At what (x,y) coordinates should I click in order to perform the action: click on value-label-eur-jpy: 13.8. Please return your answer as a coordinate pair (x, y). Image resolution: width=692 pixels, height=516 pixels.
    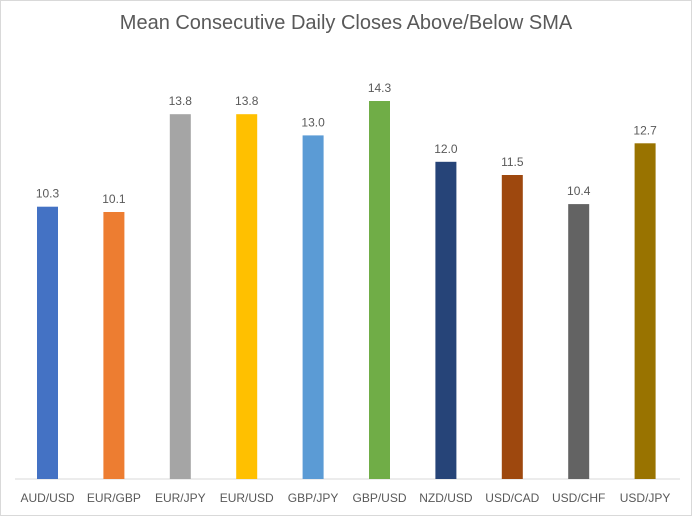
    Looking at the image, I should click on (181, 101).